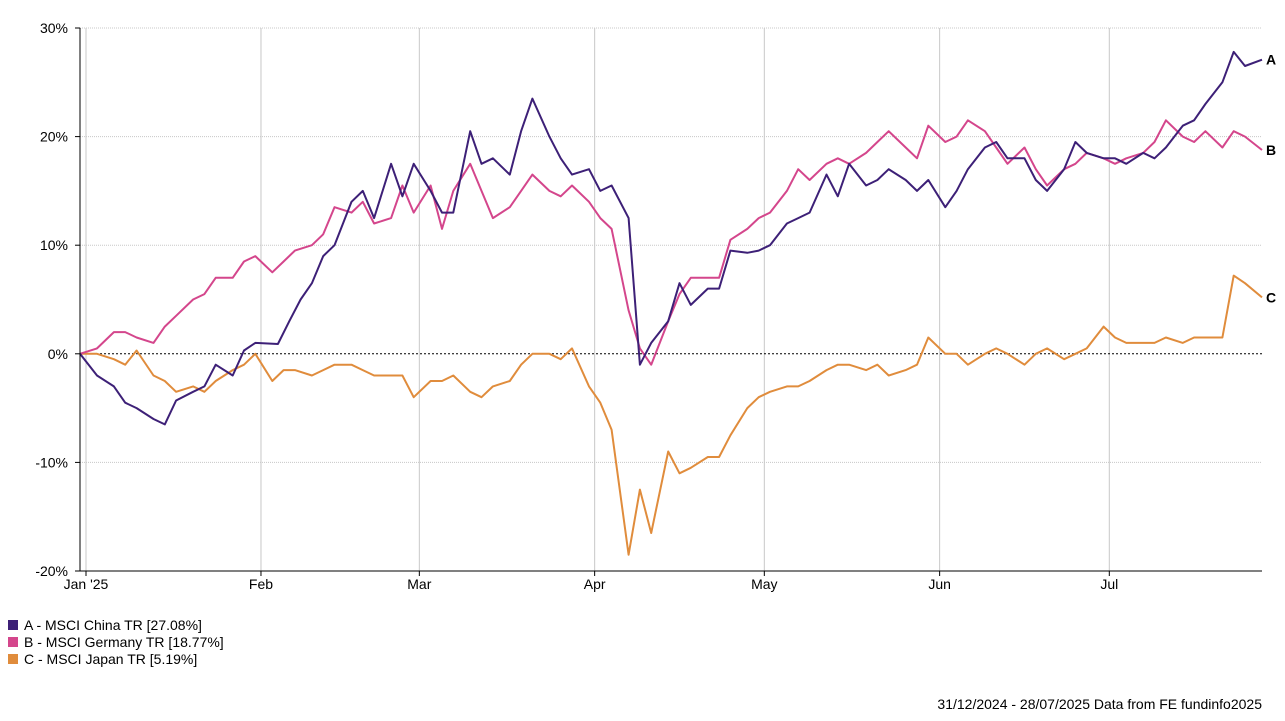 Image resolution: width=1285 pixels, height=721 pixels. I want to click on series-end-labels: A B C, so click(1271, 179).